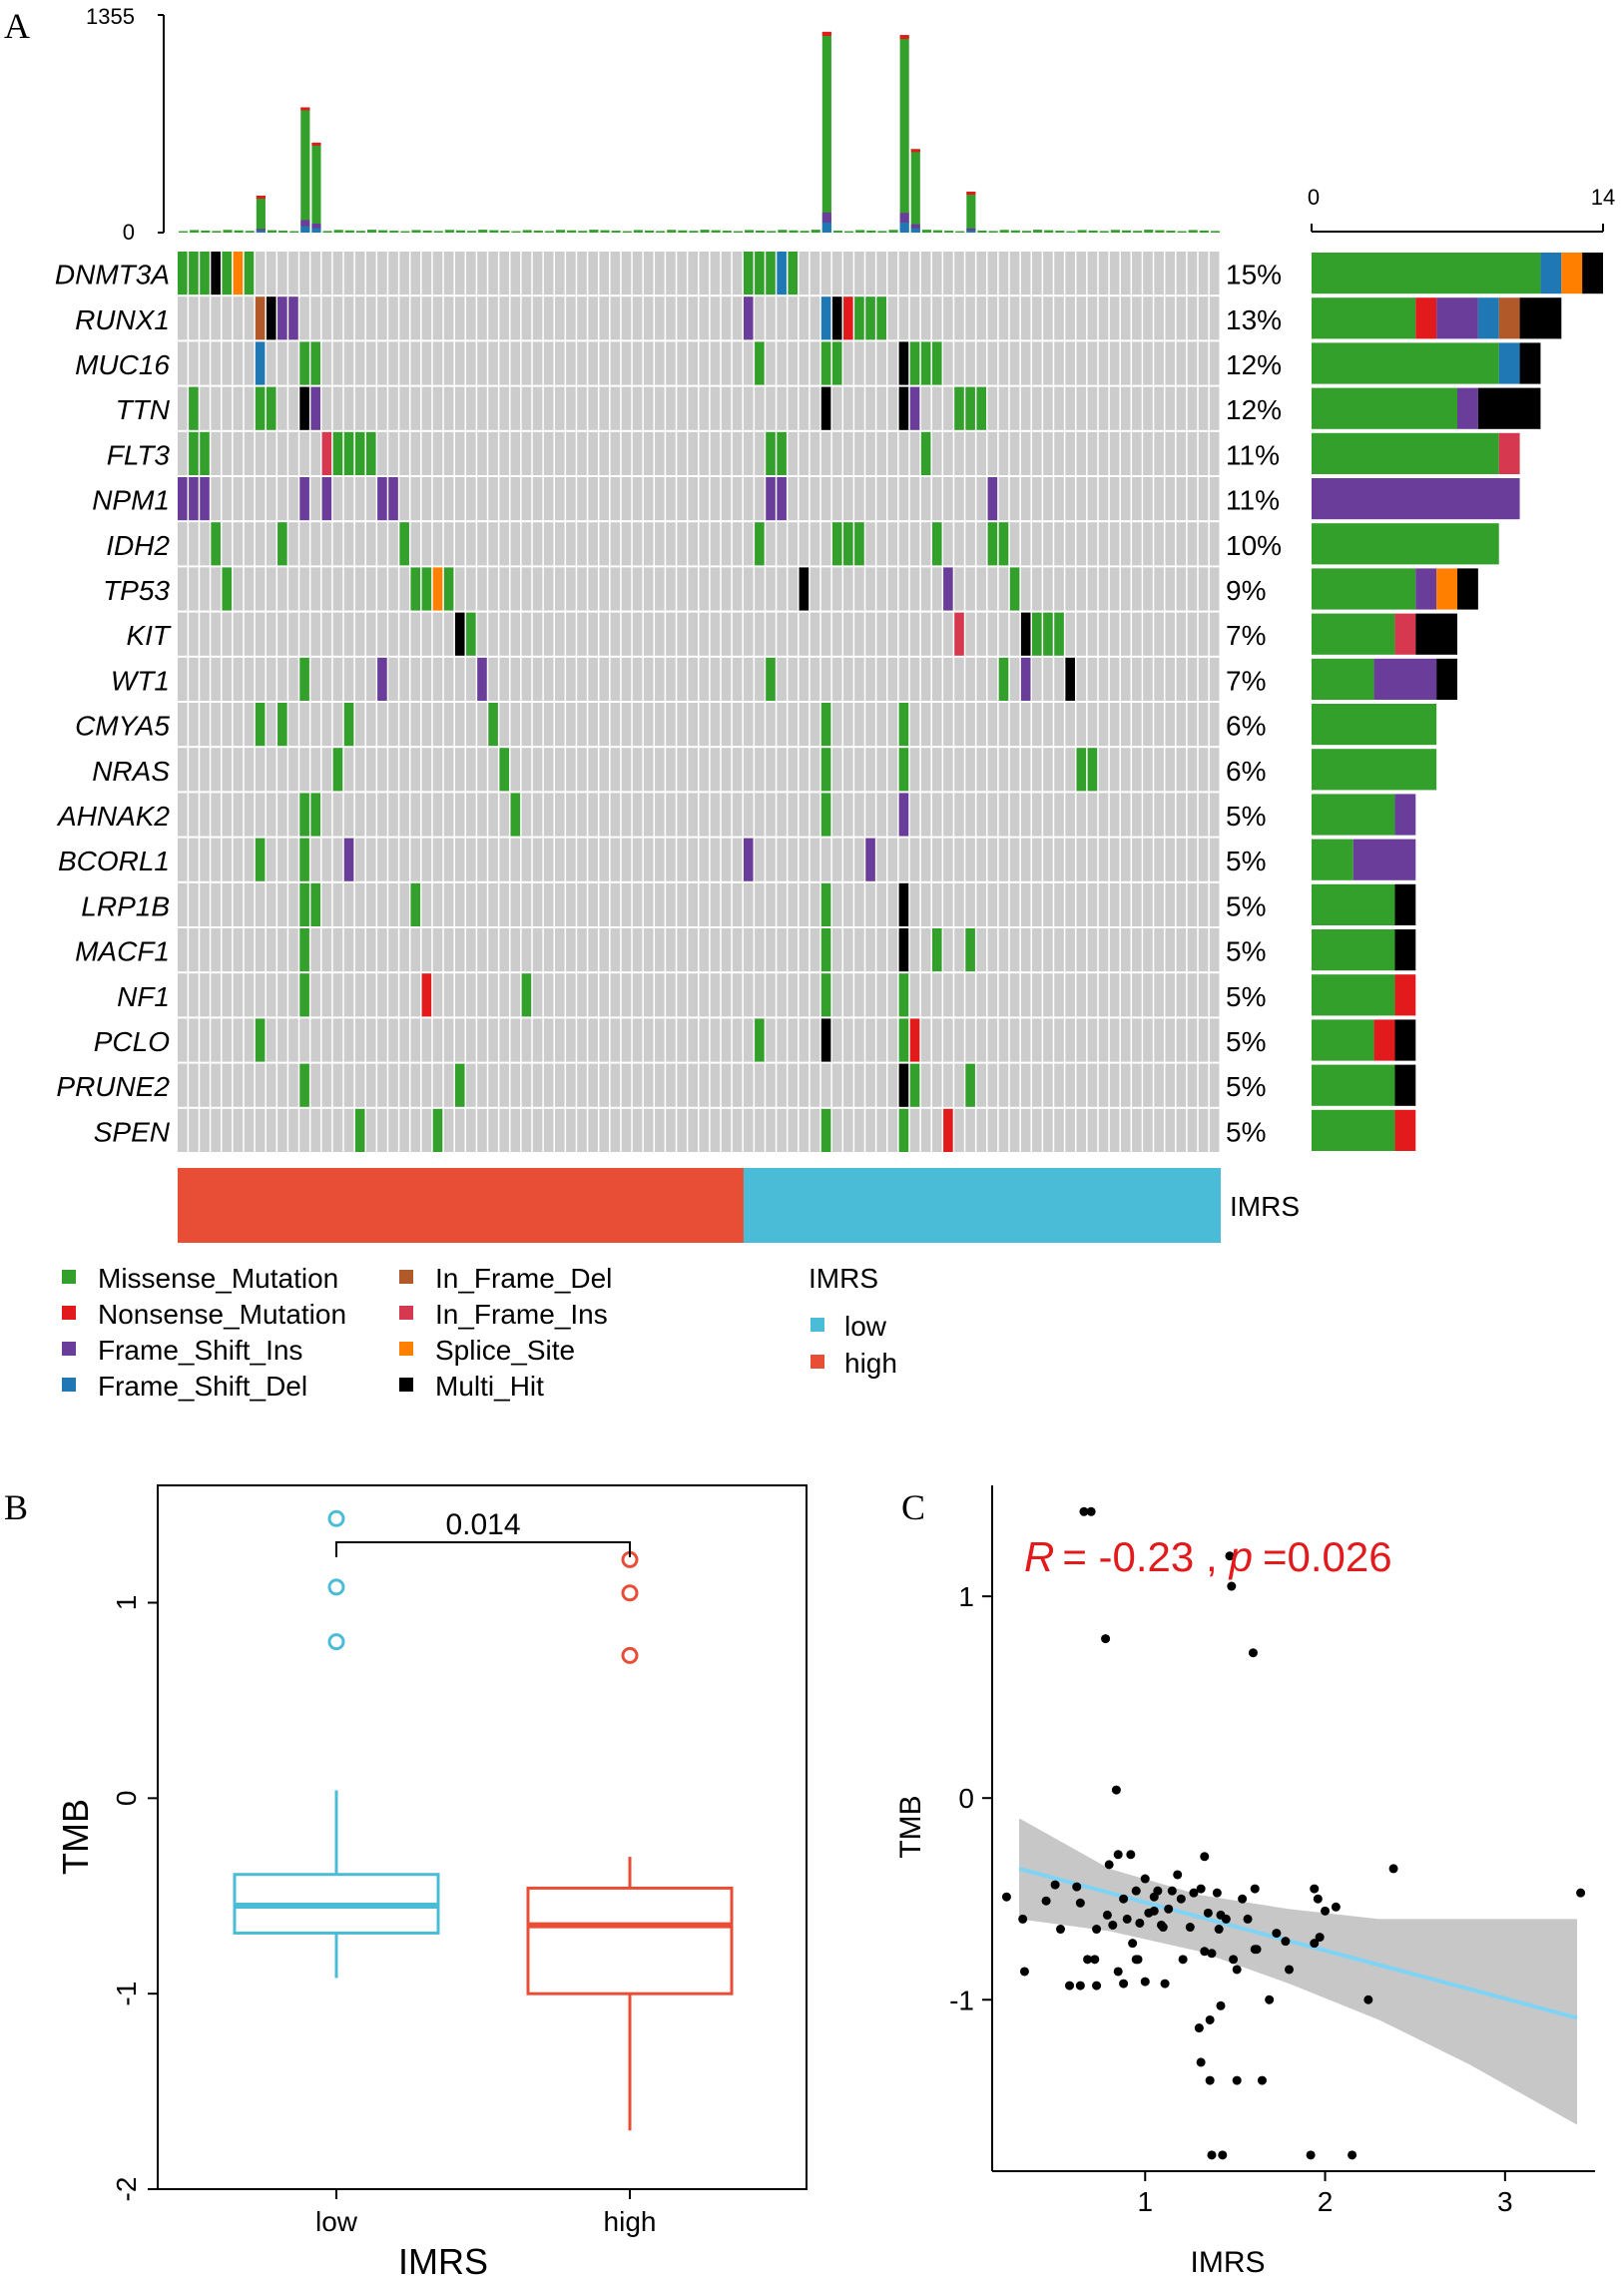 This screenshot has height=2282, width=1624. What do you see at coordinates (1530, 363) in the screenshot?
I see `gene-bar-segment` at bounding box center [1530, 363].